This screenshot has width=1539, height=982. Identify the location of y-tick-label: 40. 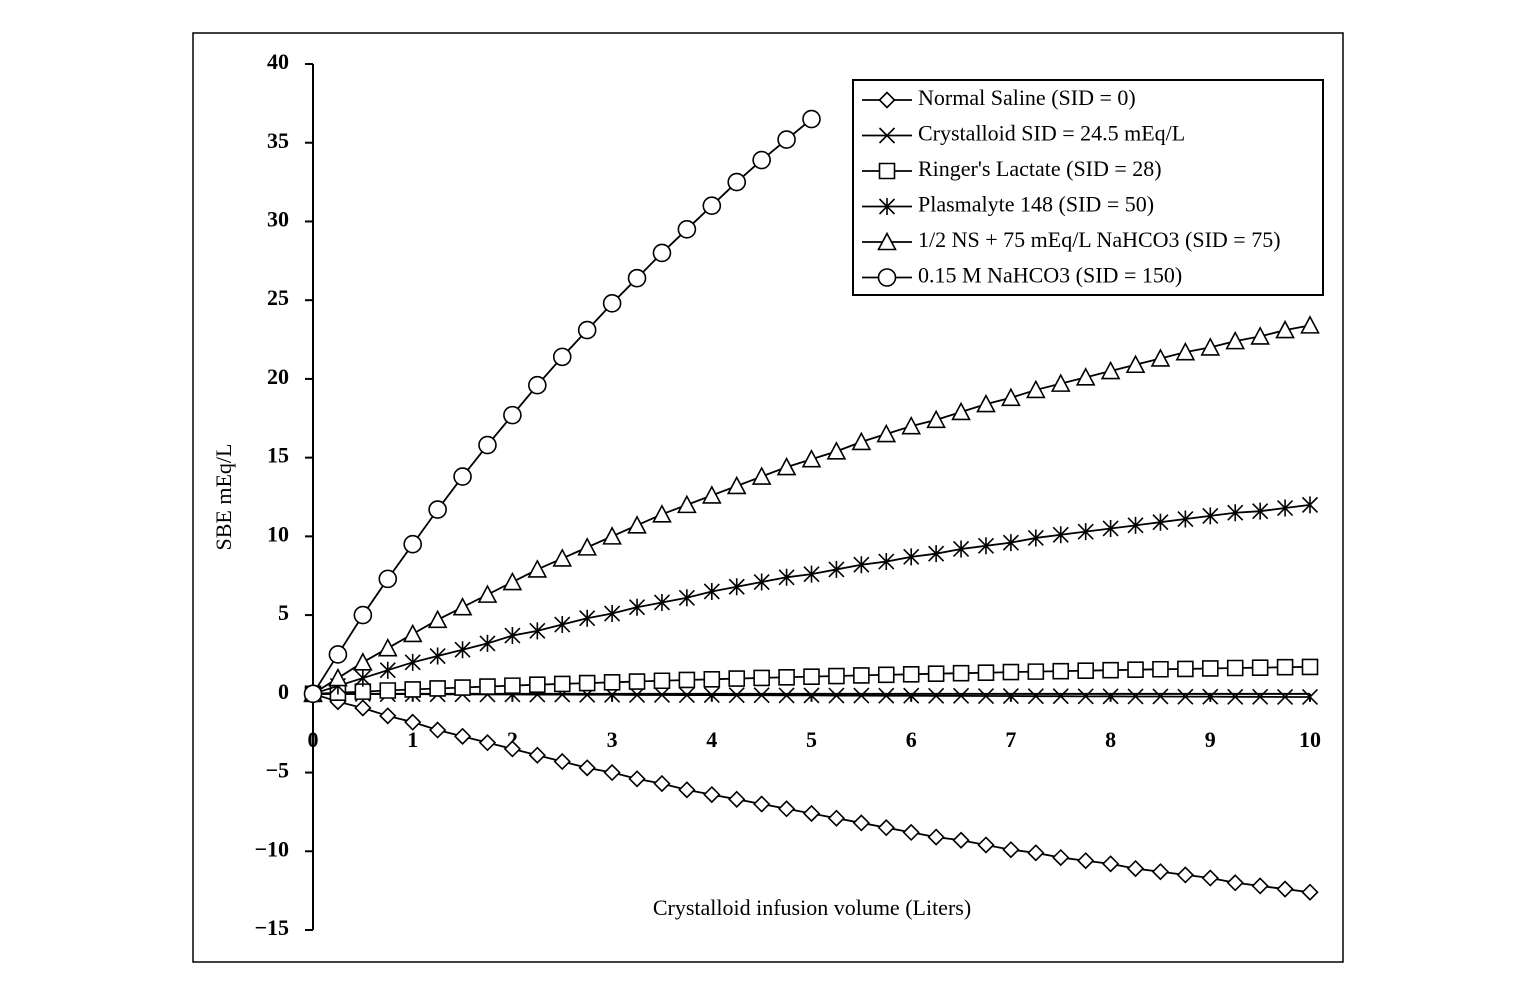
(278, 61).